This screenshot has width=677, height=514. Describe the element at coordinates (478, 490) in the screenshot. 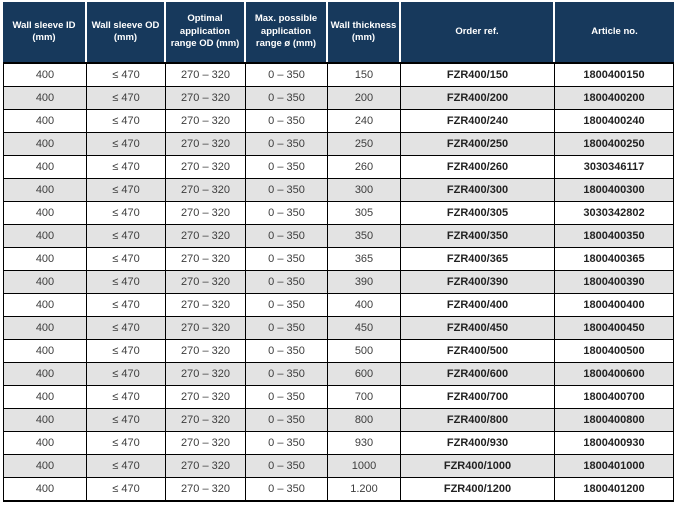

I see `table-cell: FZR400/1200` at that location.